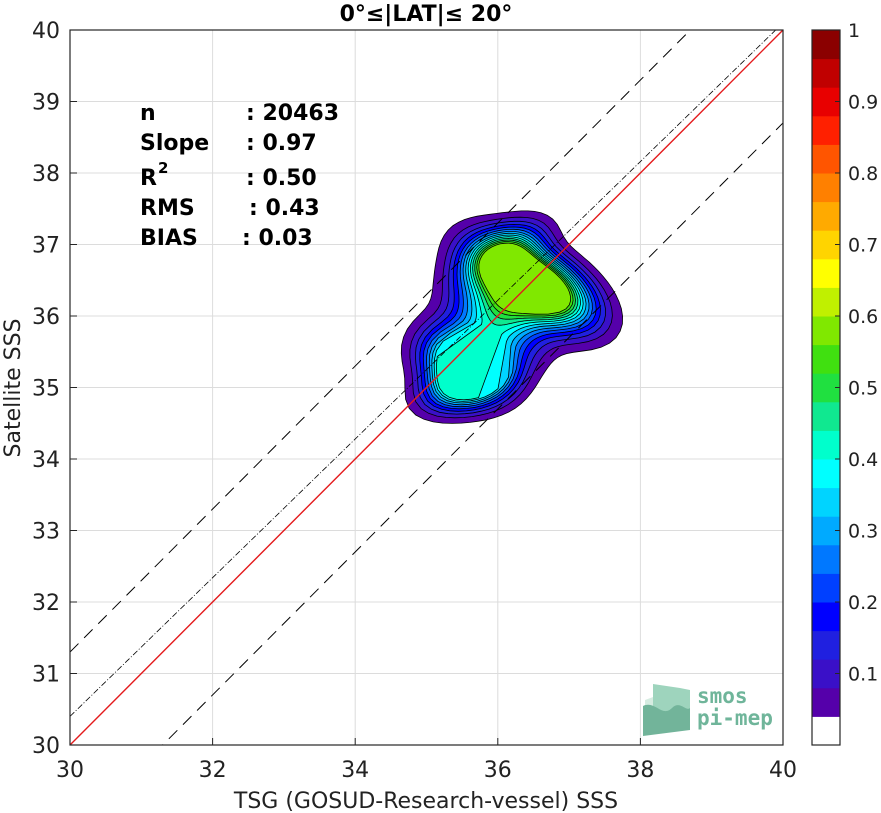  Describe the element at coordinates (46, 317) in the screenshot. I see `y-tick-label: 36` at that location.